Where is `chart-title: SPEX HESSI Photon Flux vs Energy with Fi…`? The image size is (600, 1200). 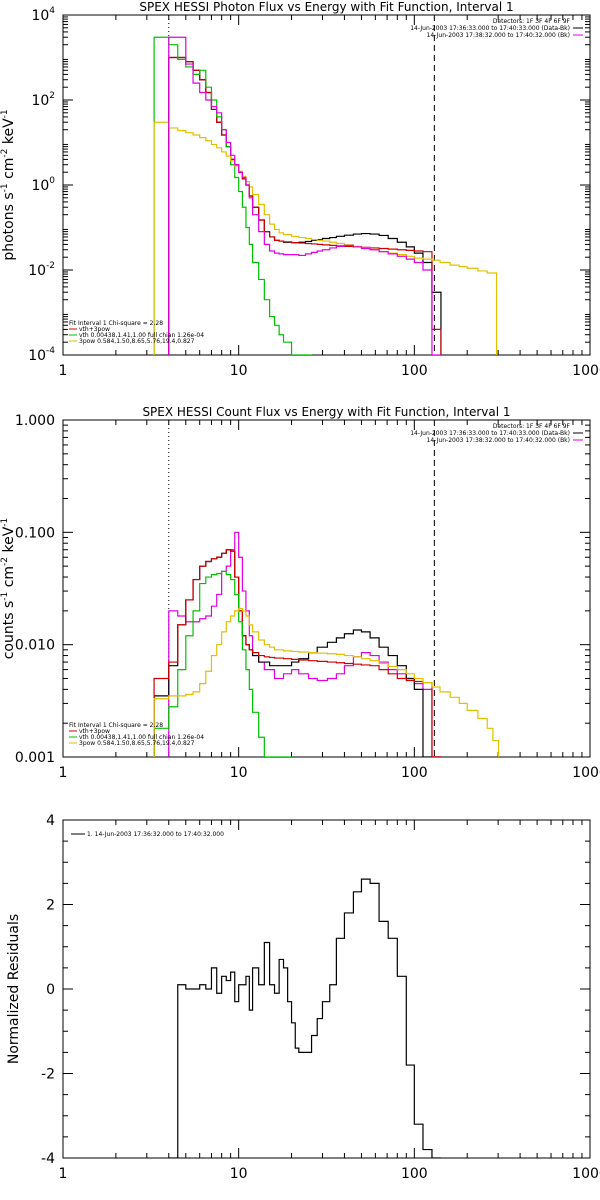
chart-title: SPEX HESSI Photon Flux vs Energy with Fi… is located at coordinates (326, 7).